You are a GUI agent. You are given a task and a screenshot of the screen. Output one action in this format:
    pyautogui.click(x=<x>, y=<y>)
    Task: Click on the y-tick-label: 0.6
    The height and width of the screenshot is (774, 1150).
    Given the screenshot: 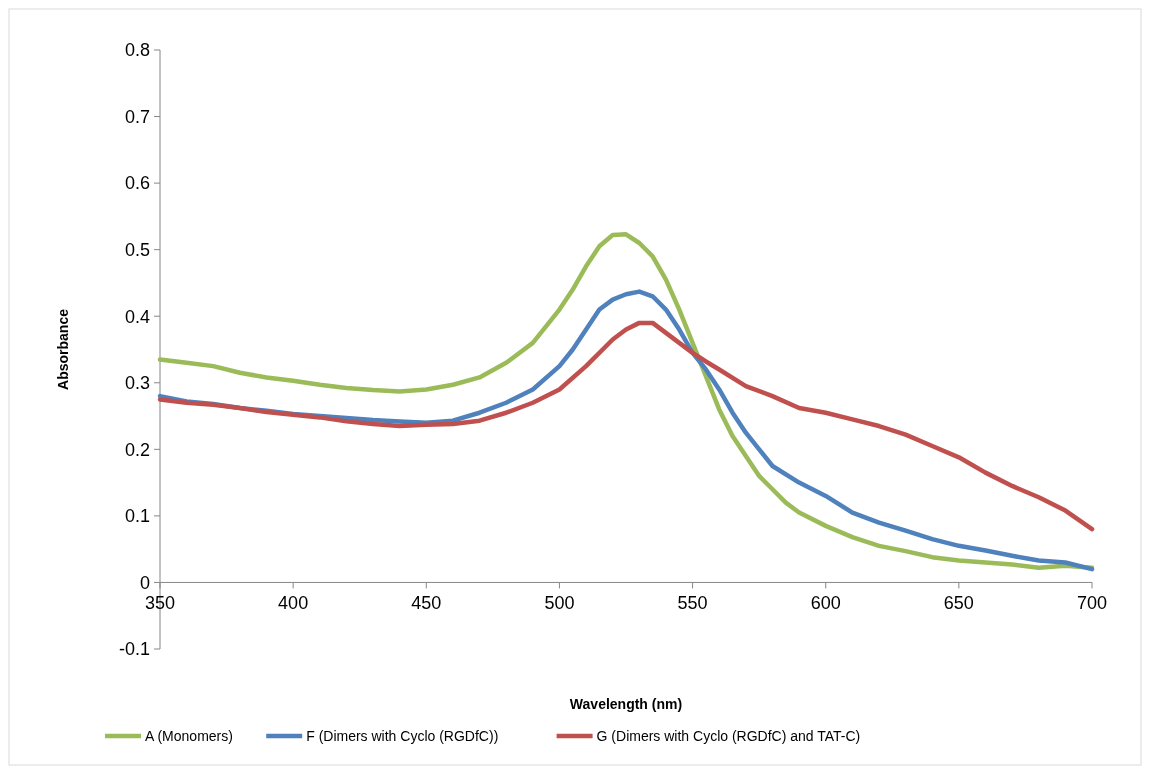 What is the action you would take?
    pyautogui.click(x=137, y=183)
    